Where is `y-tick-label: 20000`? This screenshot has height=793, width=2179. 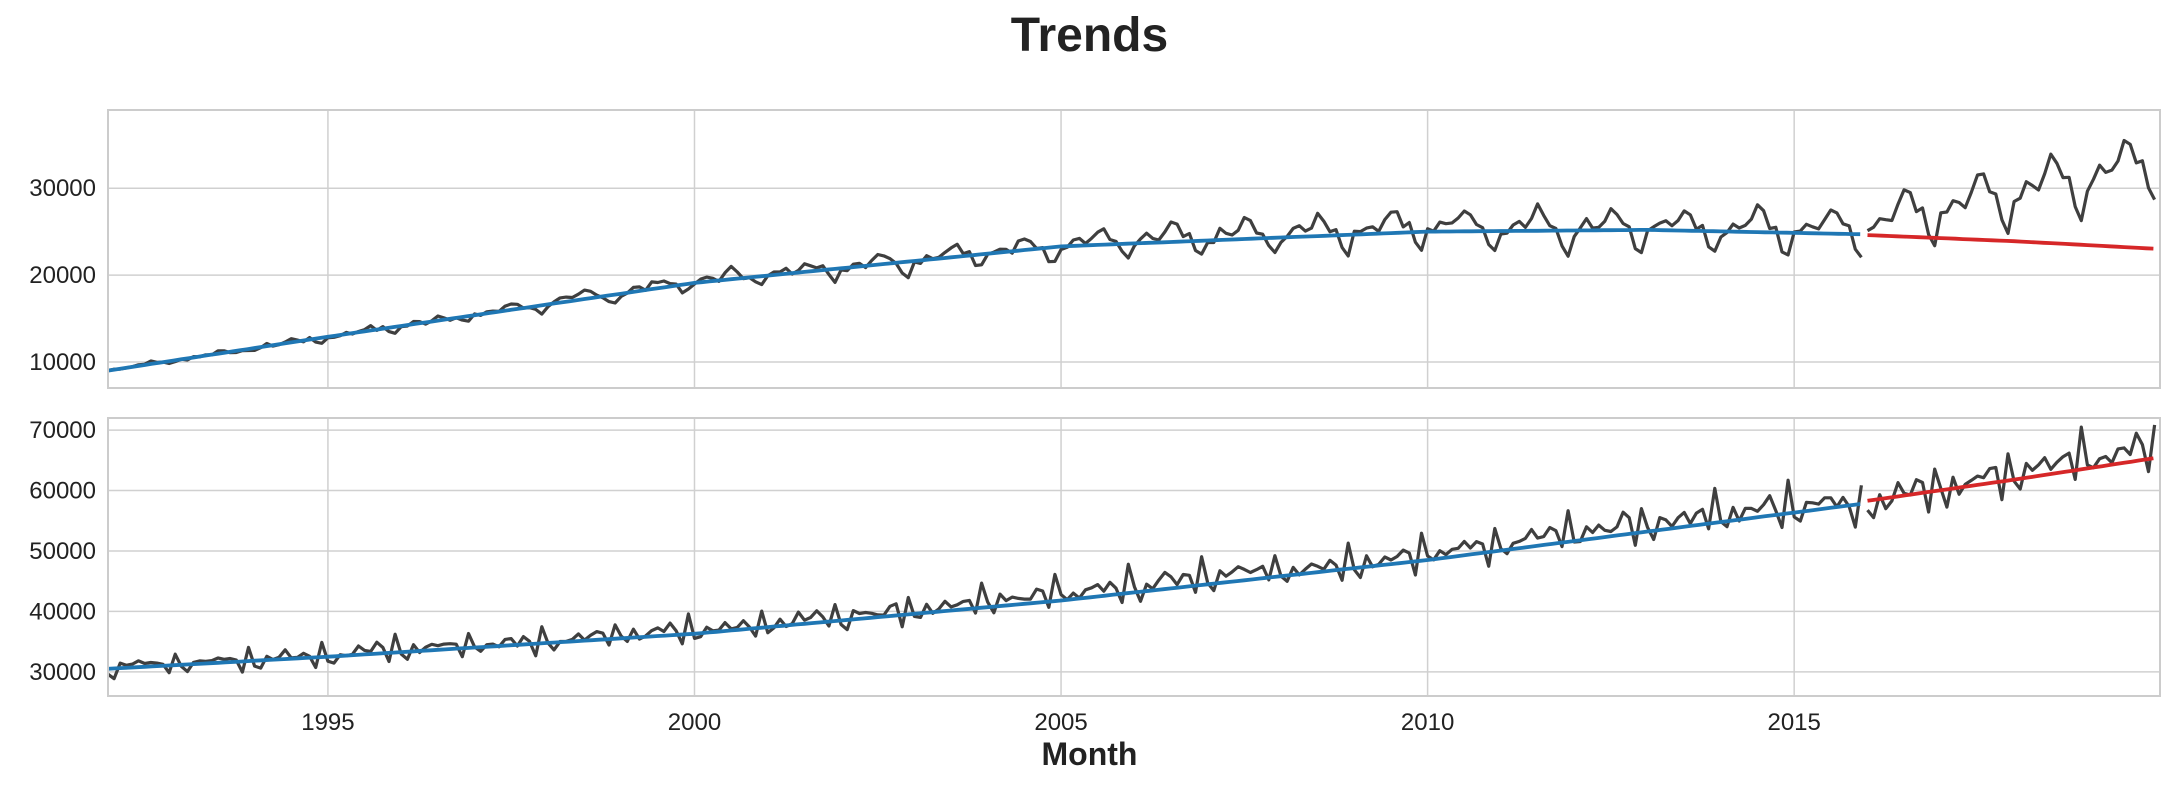 y-tick-label: 20000 is located at coordinates (62, 275).